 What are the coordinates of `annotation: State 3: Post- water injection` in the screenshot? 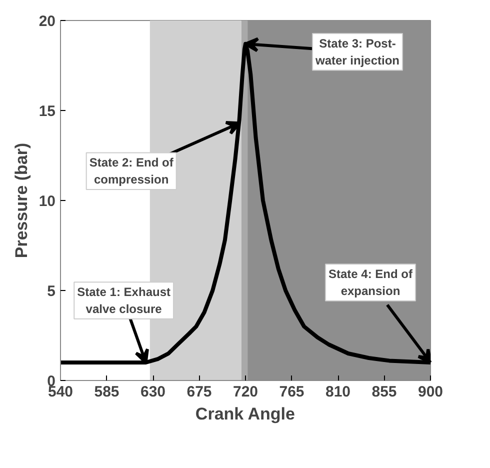 It's located at (357, 52).